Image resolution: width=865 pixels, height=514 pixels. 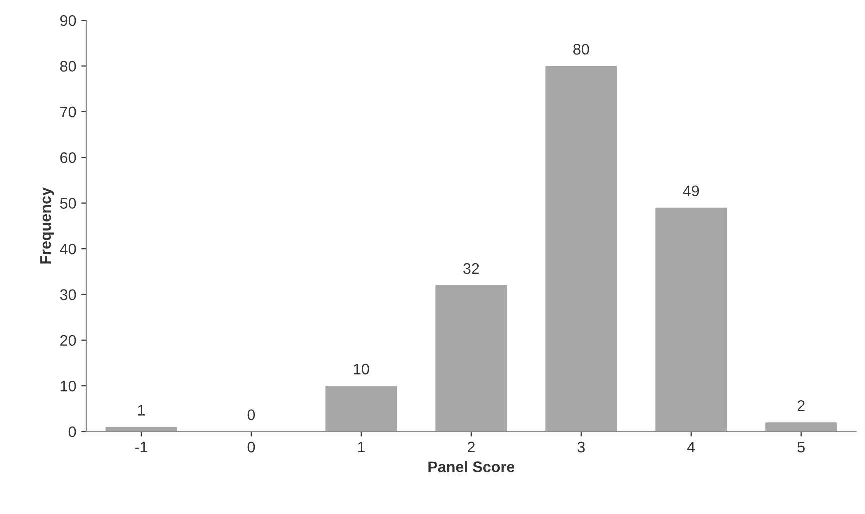 I want to click on data-label: 1, so click(x=141, y=410).